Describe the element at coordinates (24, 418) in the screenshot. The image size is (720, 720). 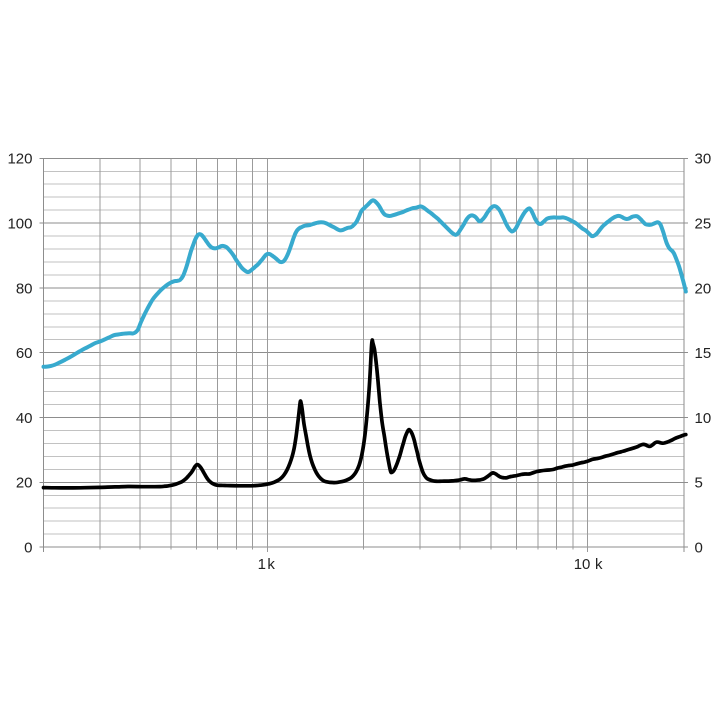
I see `svg-text: 40` at that location.